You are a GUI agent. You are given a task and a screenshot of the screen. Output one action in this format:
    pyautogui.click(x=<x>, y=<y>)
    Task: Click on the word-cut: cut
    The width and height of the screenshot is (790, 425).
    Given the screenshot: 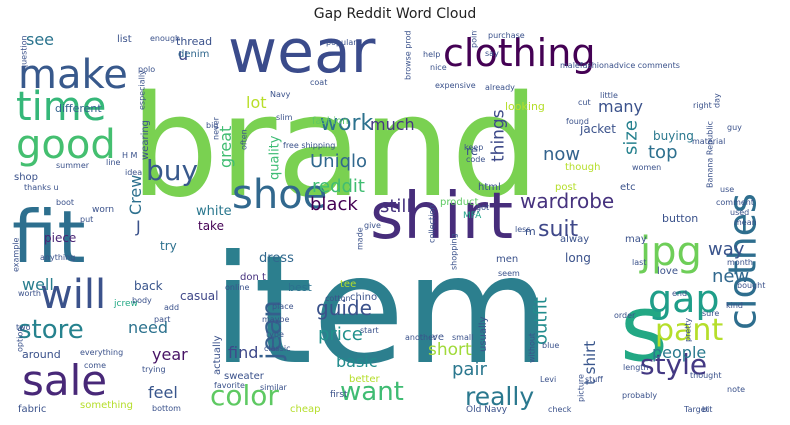 What is the action you would take?
    pyautogui.click(x=584, y=102)
    